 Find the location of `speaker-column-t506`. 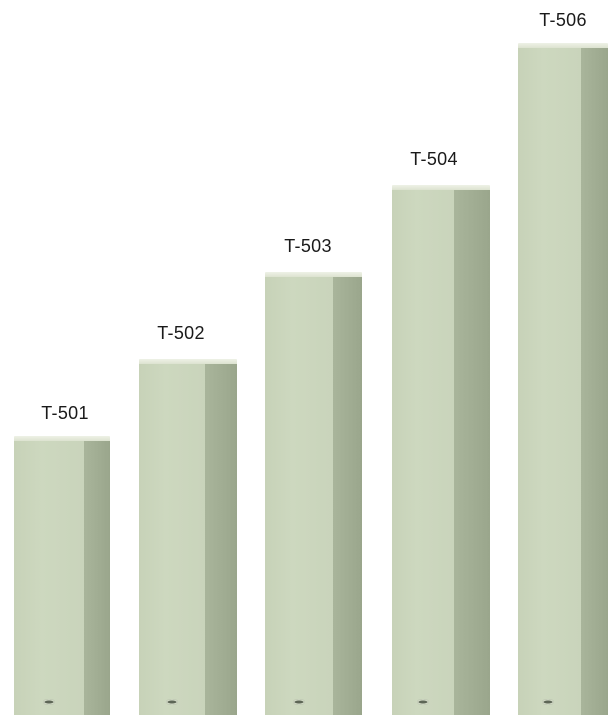

speaker-column-t506 is located at coordinates (563, 379).